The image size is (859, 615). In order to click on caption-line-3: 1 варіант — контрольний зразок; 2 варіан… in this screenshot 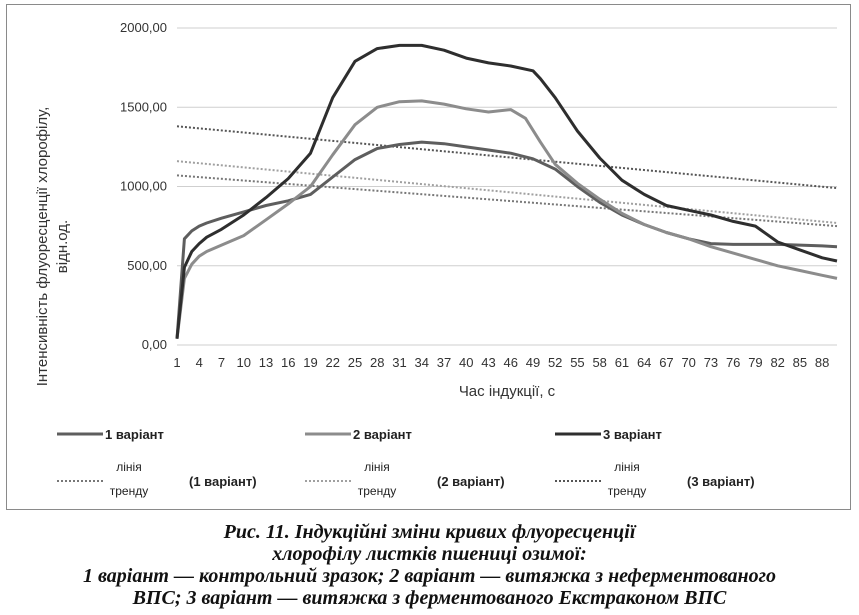, I will do `click(429, 576)`.